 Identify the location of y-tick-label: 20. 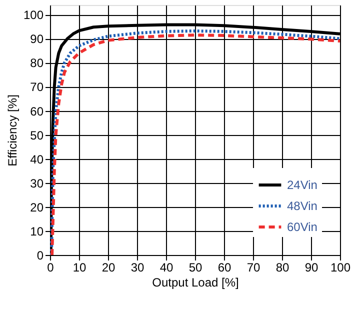
(37, 207).